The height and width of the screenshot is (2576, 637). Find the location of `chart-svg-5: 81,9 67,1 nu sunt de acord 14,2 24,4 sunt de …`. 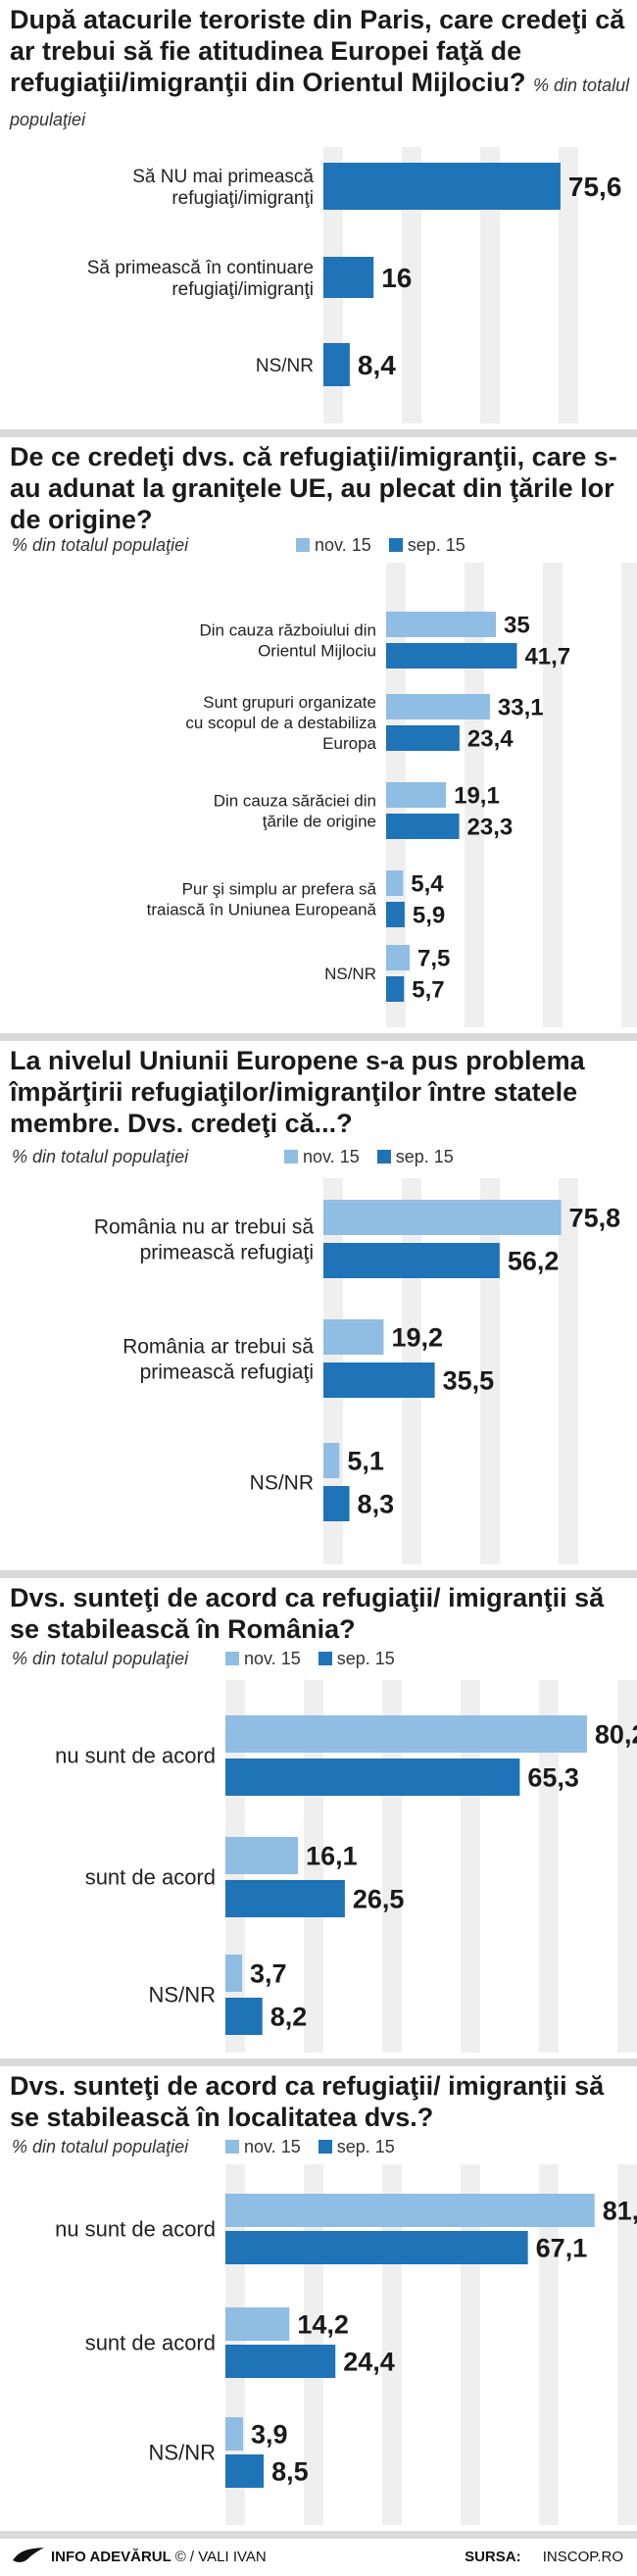

chart-svg-5: 81,9 67,1 nu sunt de acord 14,2 24,4 sunt de … is located at coordinates (346, 2344).